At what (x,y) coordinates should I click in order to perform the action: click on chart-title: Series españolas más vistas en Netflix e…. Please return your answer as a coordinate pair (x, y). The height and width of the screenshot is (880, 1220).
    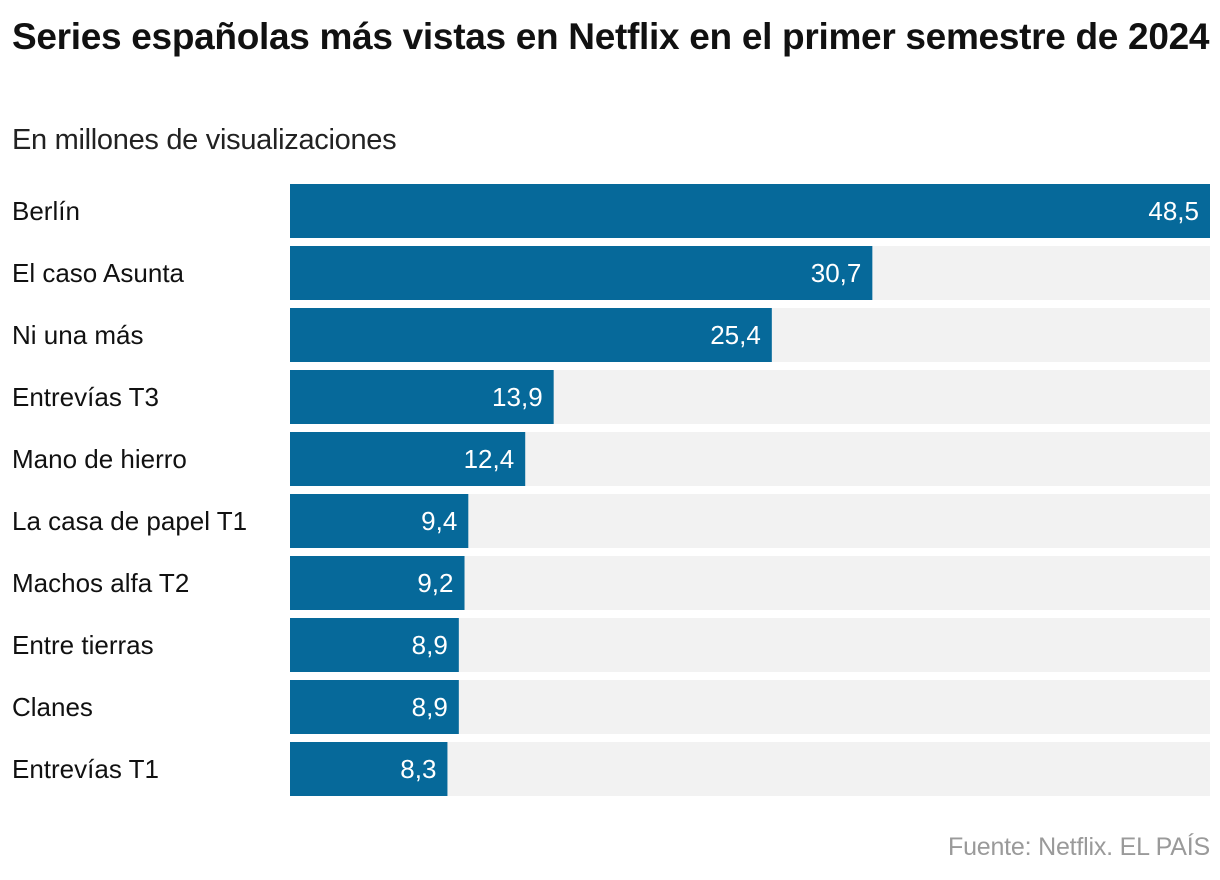
    Looking at the image, I should click on (611, 36).